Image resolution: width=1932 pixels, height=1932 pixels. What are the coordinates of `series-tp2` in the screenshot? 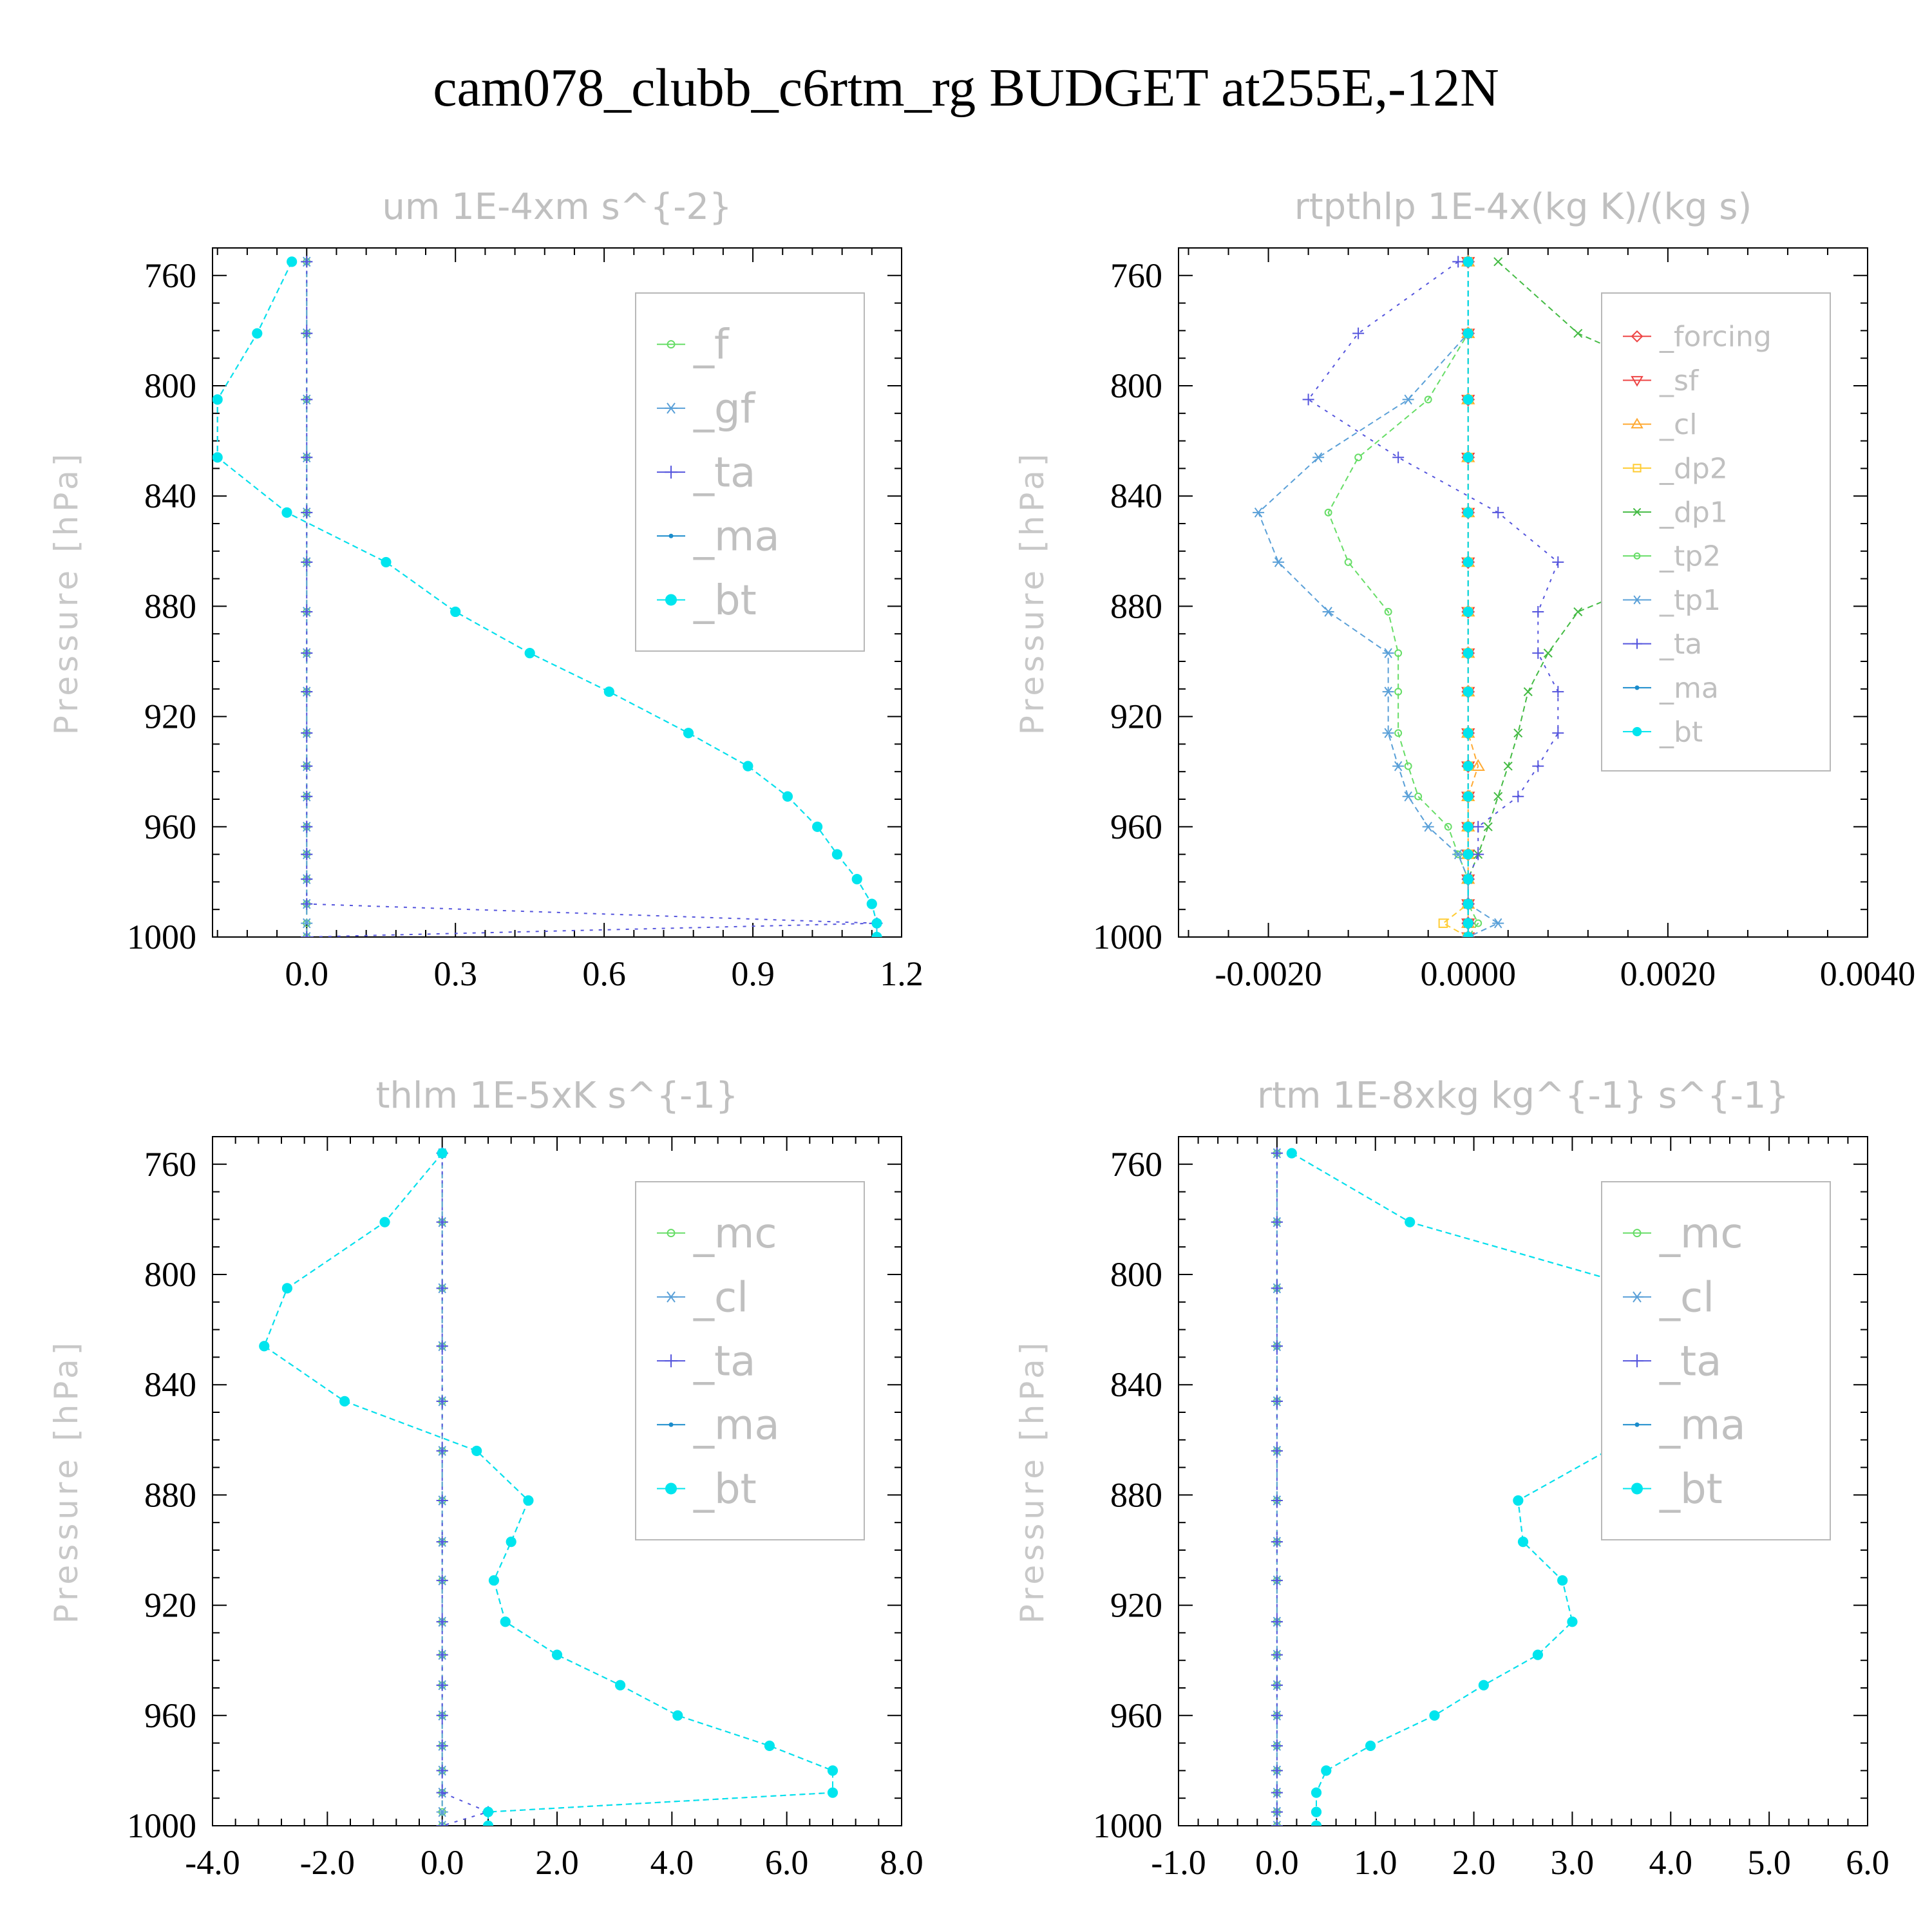 It's located at (1403, 597).